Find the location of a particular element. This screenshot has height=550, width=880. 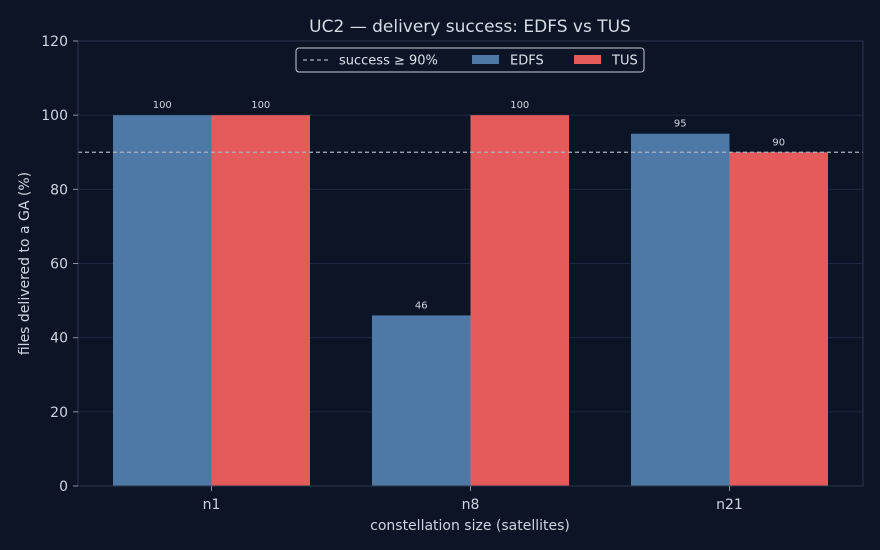

legend-tus-swatch is located at coordinates (587, 59).